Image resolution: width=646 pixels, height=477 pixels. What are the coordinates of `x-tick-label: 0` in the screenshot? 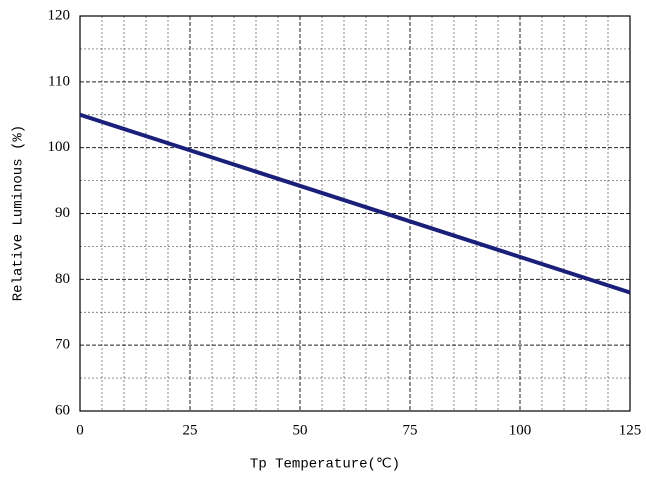 It's located at (80, 430).